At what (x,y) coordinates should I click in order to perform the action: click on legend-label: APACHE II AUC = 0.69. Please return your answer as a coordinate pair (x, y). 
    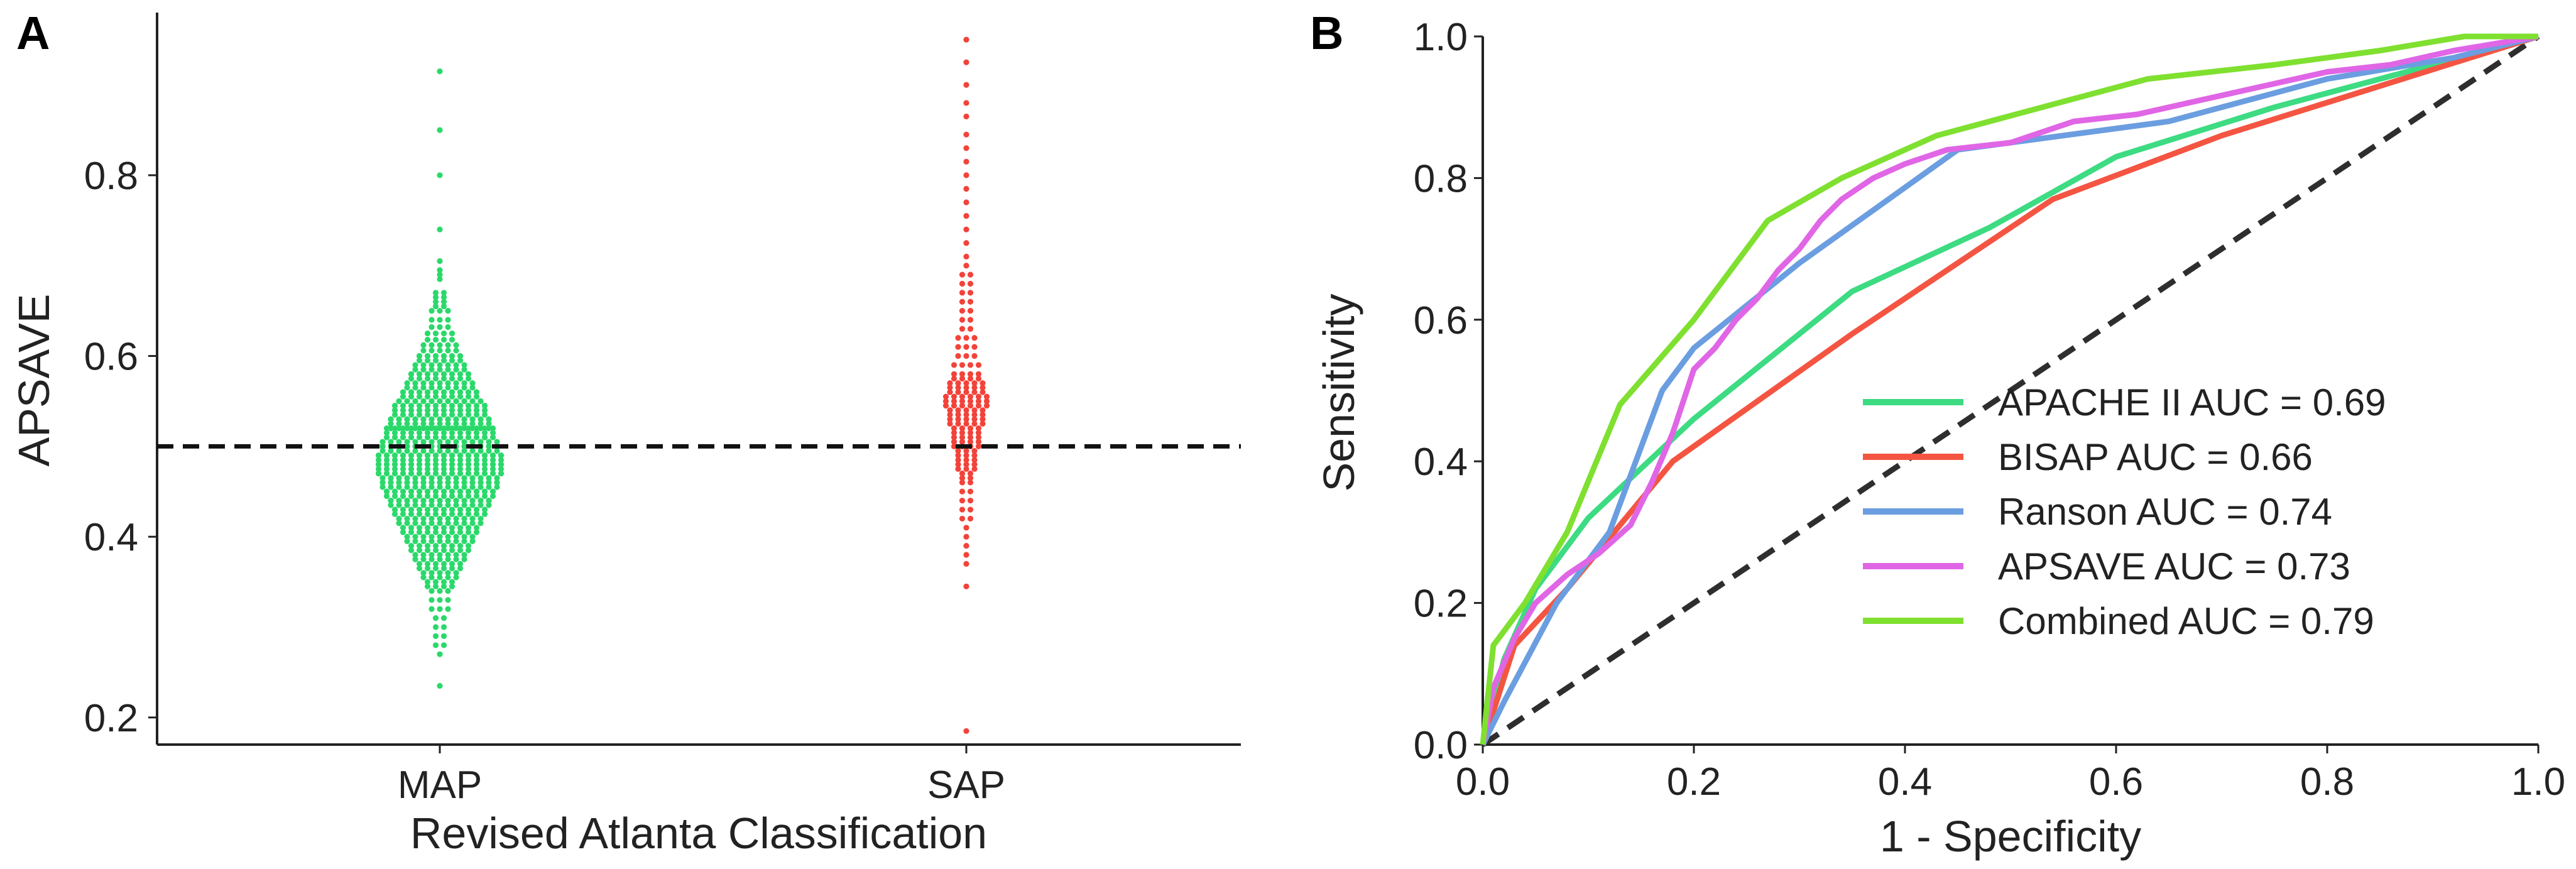
    Looking at the image, I should click on (2192, 402).